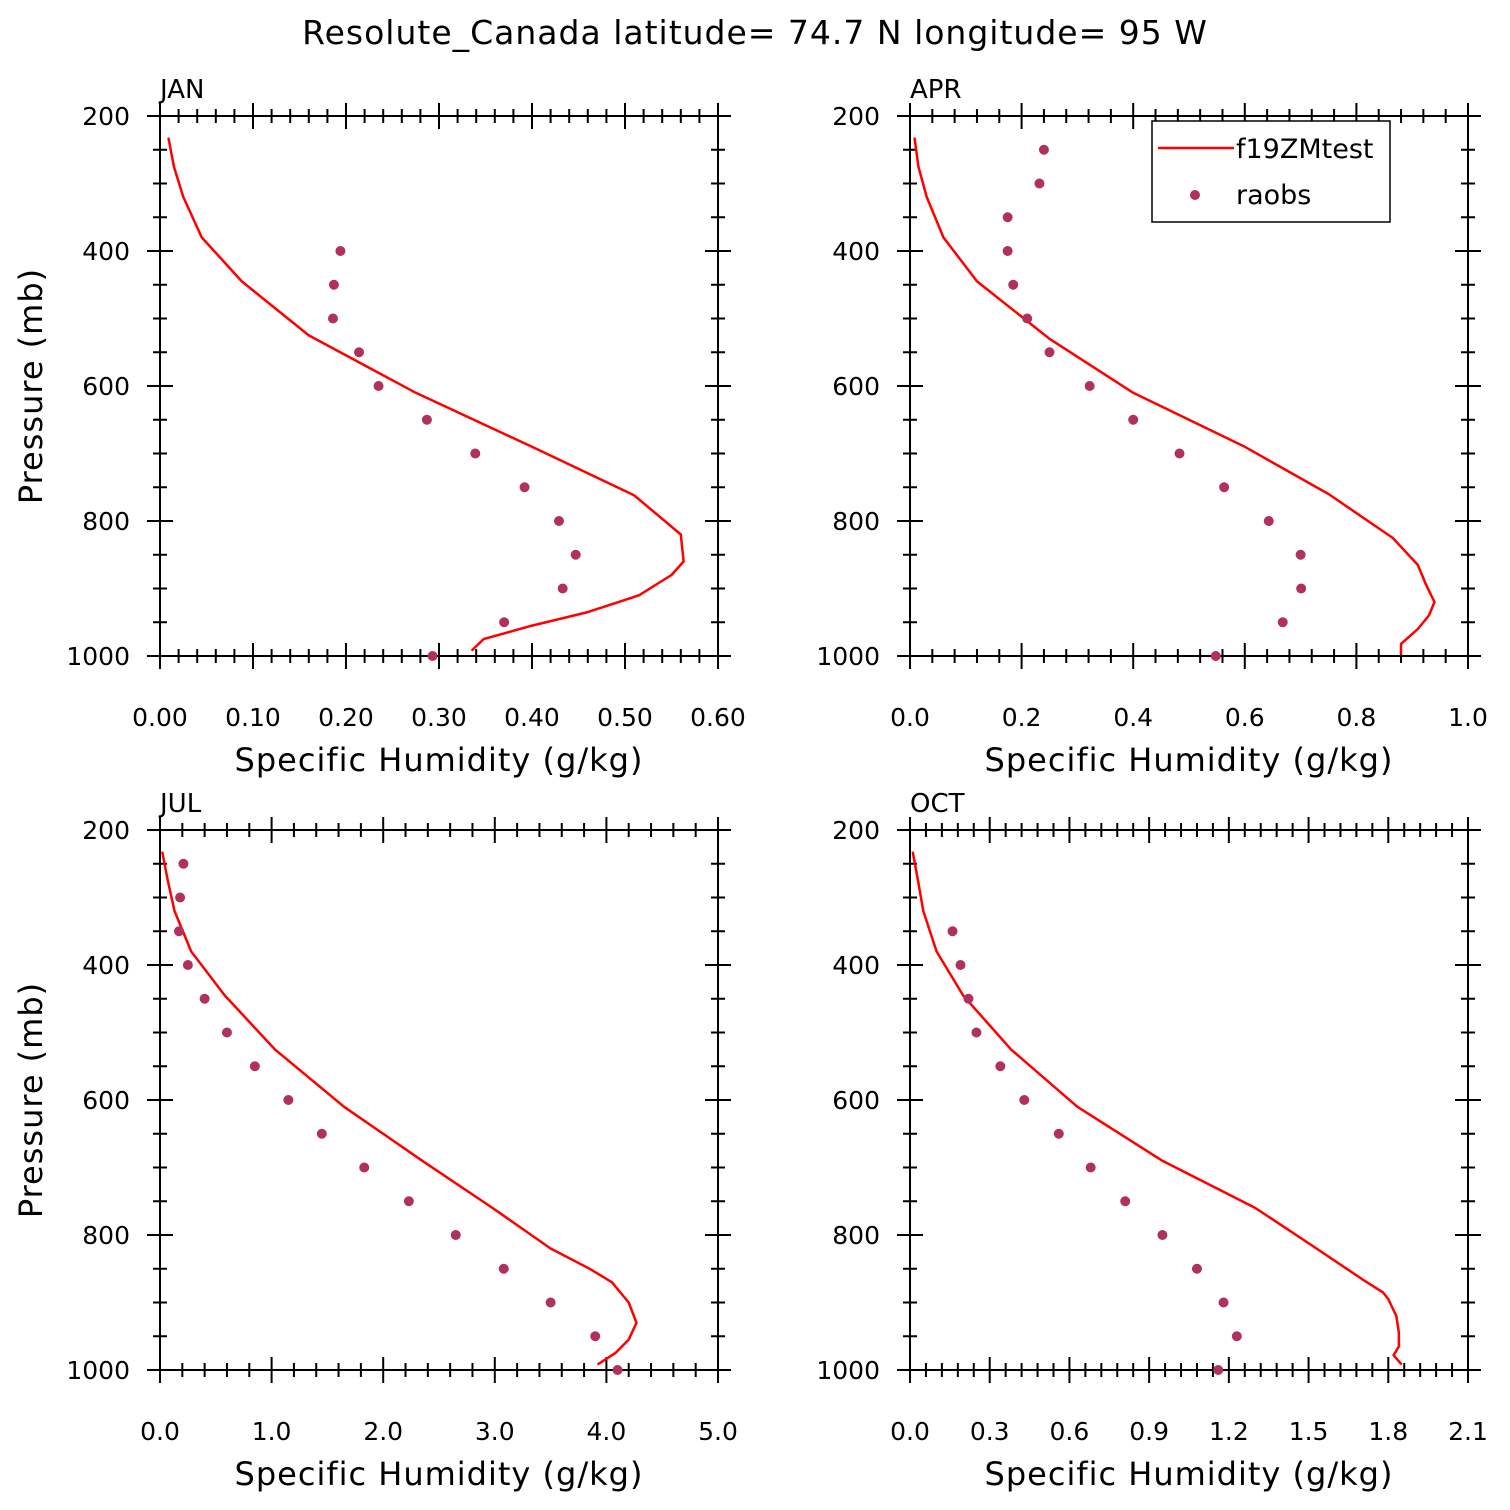  Describe the element at coordinates (1309, 1431) in the screenshot. I see `x-tick-label: 1.5` at that location.